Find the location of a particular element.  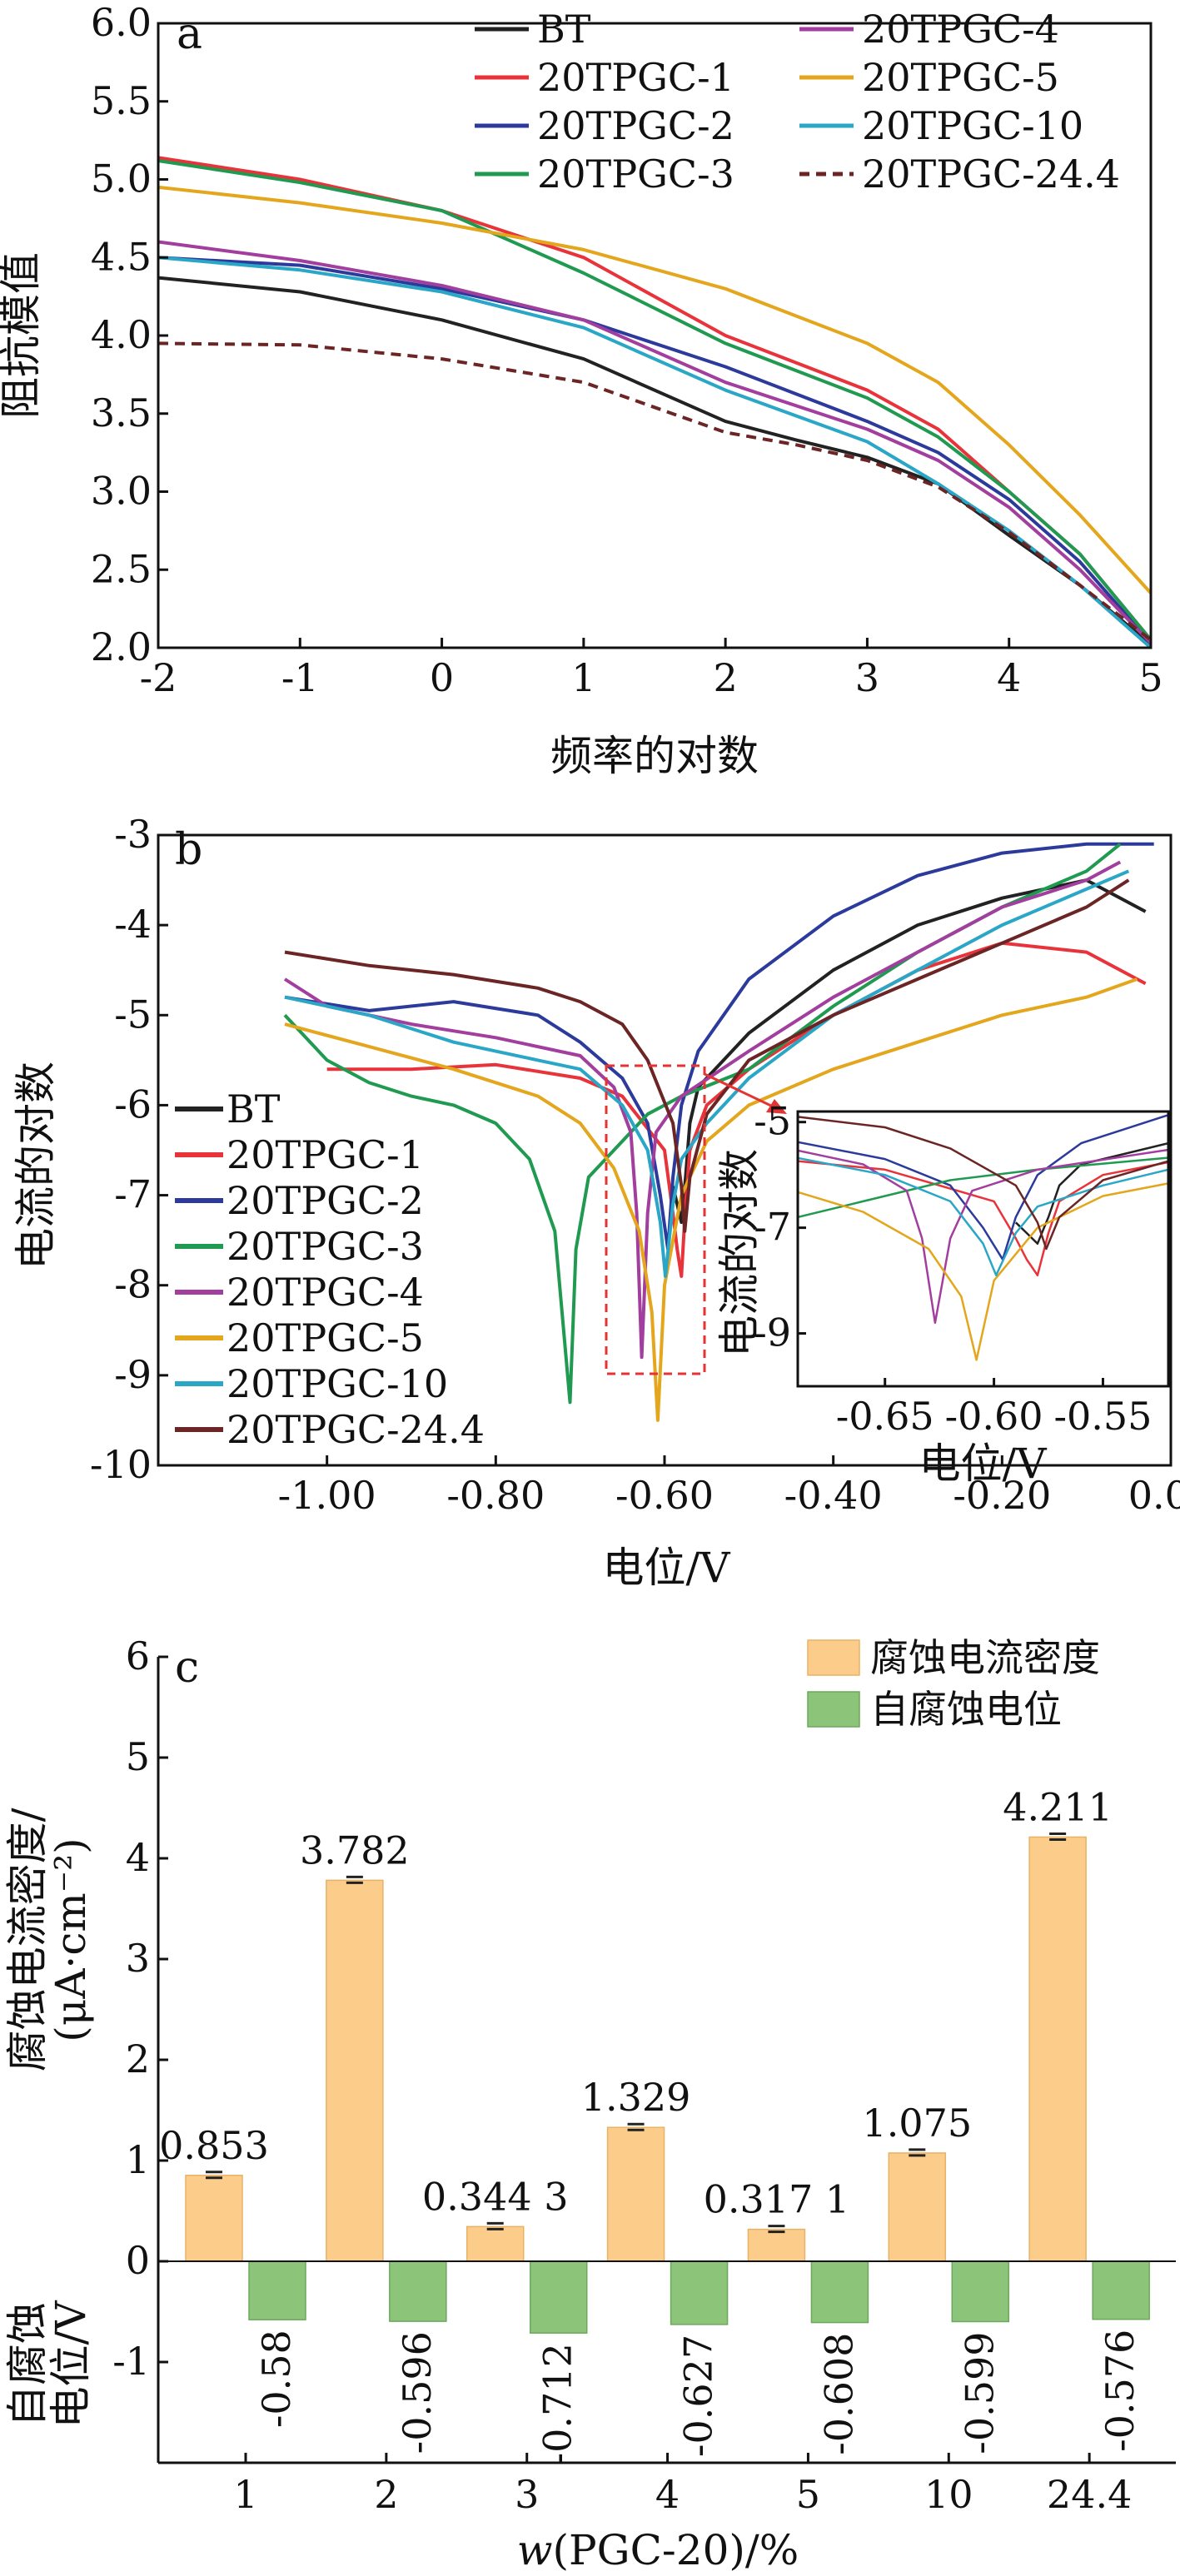

panel-c-xtick-label-2: 2 is located at coordinates (386, 2494).